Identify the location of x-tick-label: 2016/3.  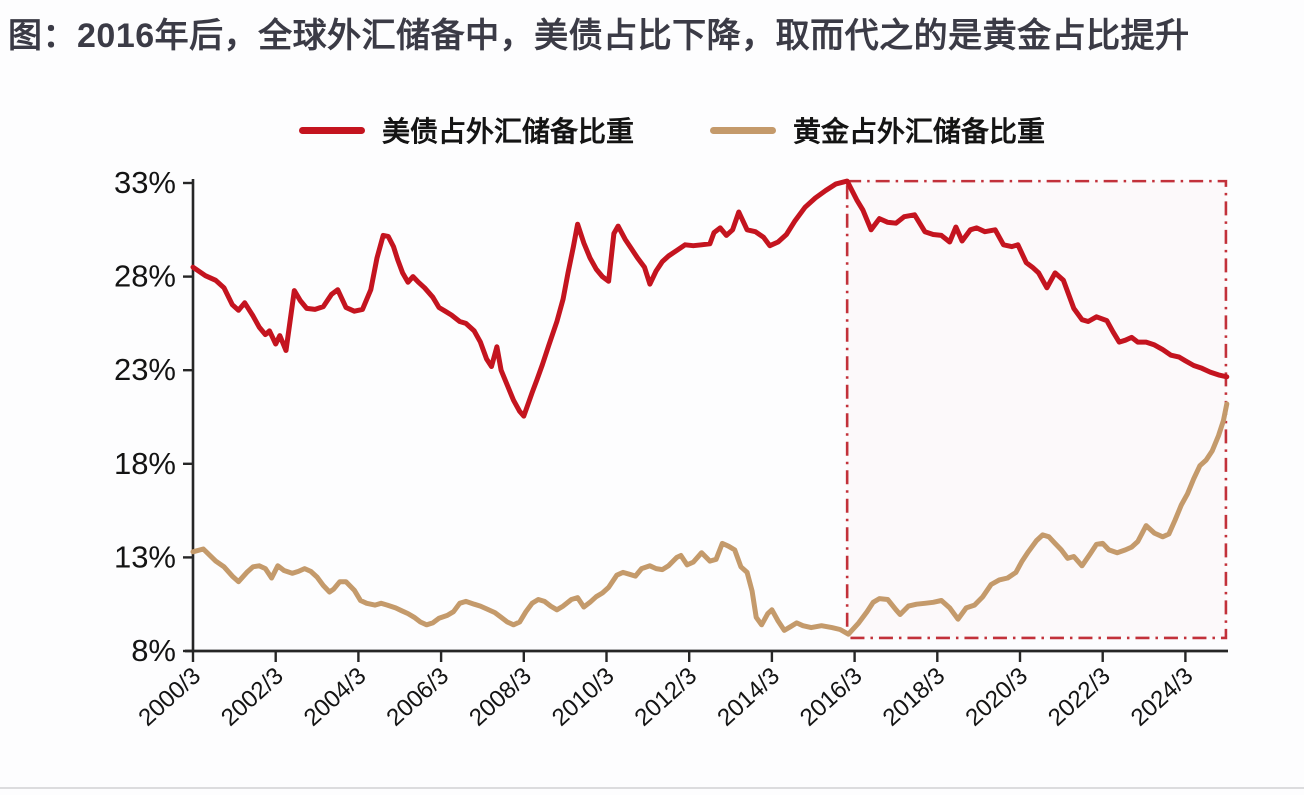
(831, 696).